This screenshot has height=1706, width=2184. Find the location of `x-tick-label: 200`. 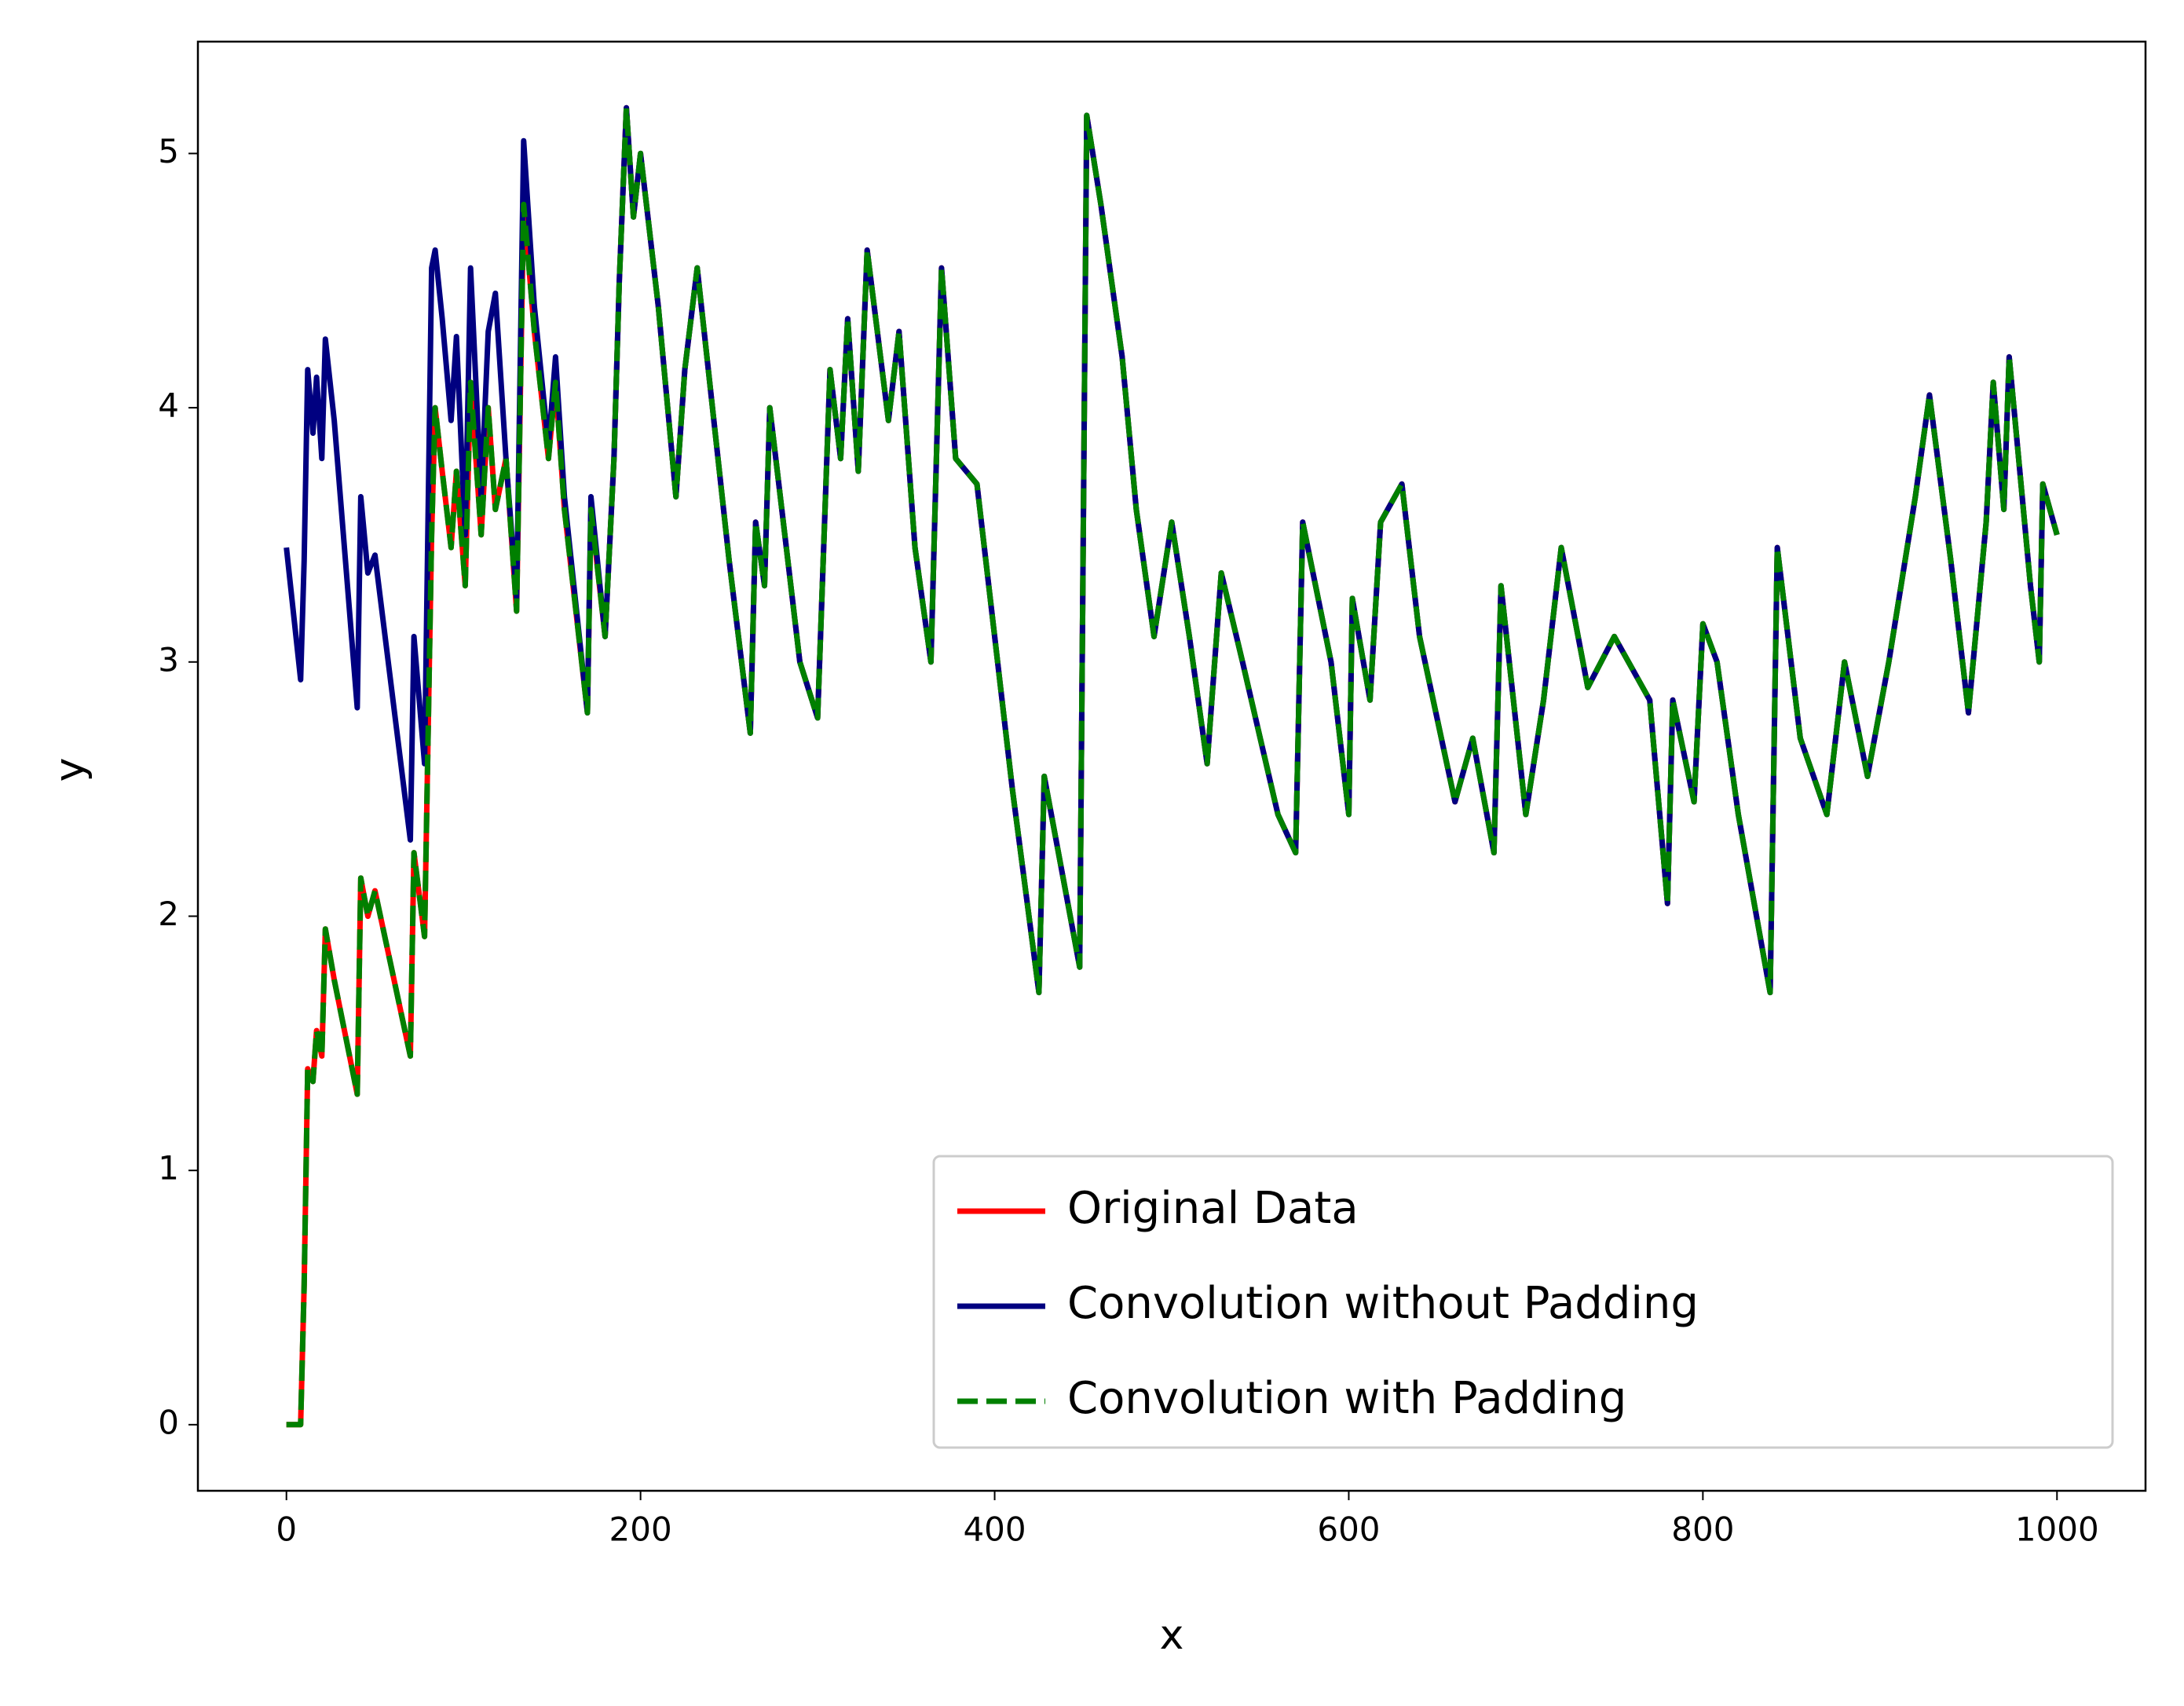

x-tick-label: 200 is located at coordinates (640, 1530).